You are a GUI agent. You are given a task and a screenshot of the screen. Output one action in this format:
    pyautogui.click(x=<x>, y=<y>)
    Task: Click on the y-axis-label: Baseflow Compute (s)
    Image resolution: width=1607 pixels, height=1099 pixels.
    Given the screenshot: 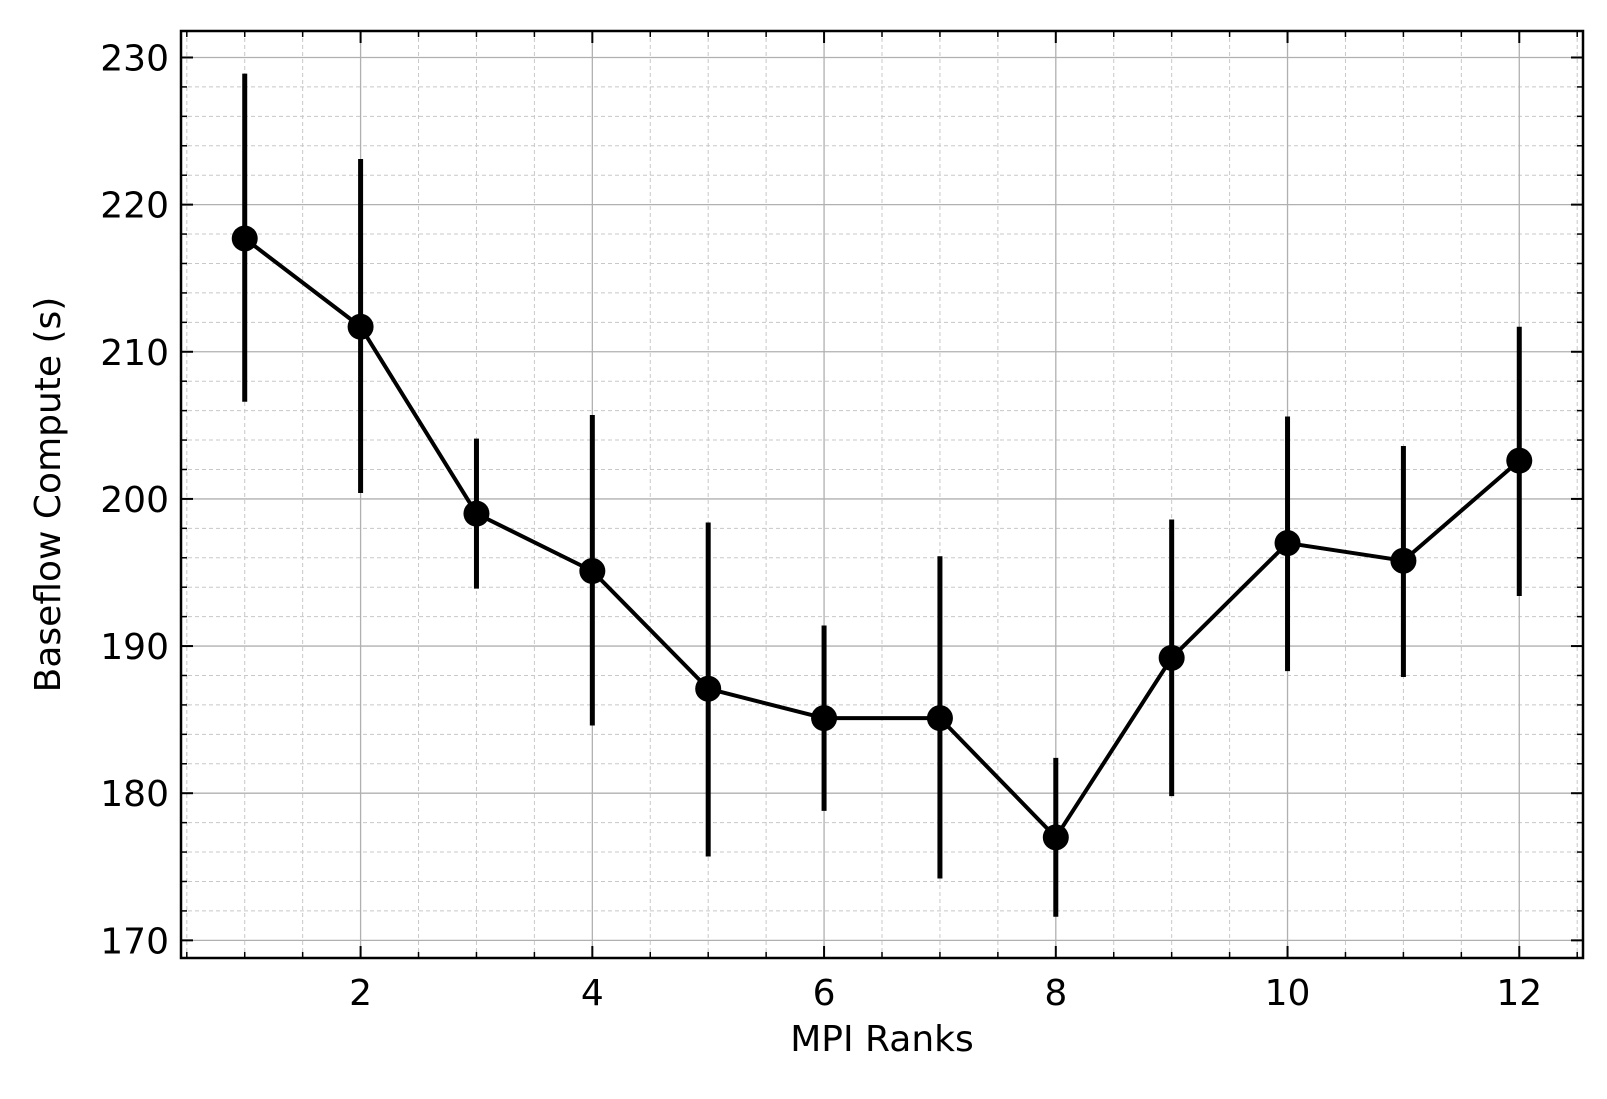 What is the action you would take?
    pyautogui.click(x=48, y=495)
    